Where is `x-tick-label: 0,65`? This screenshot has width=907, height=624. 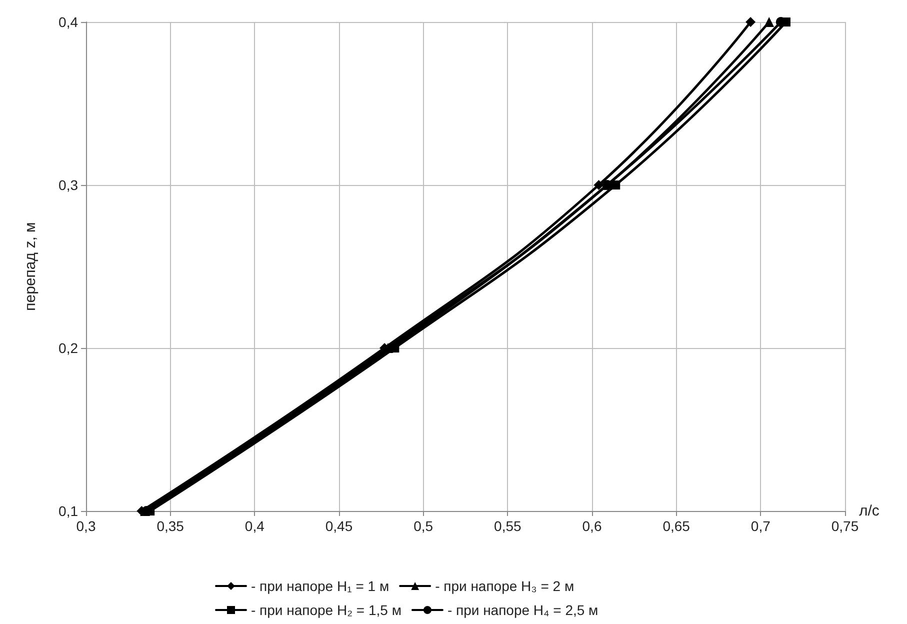 x-tick-label: 0,65 is located at coordinates (676, 526).